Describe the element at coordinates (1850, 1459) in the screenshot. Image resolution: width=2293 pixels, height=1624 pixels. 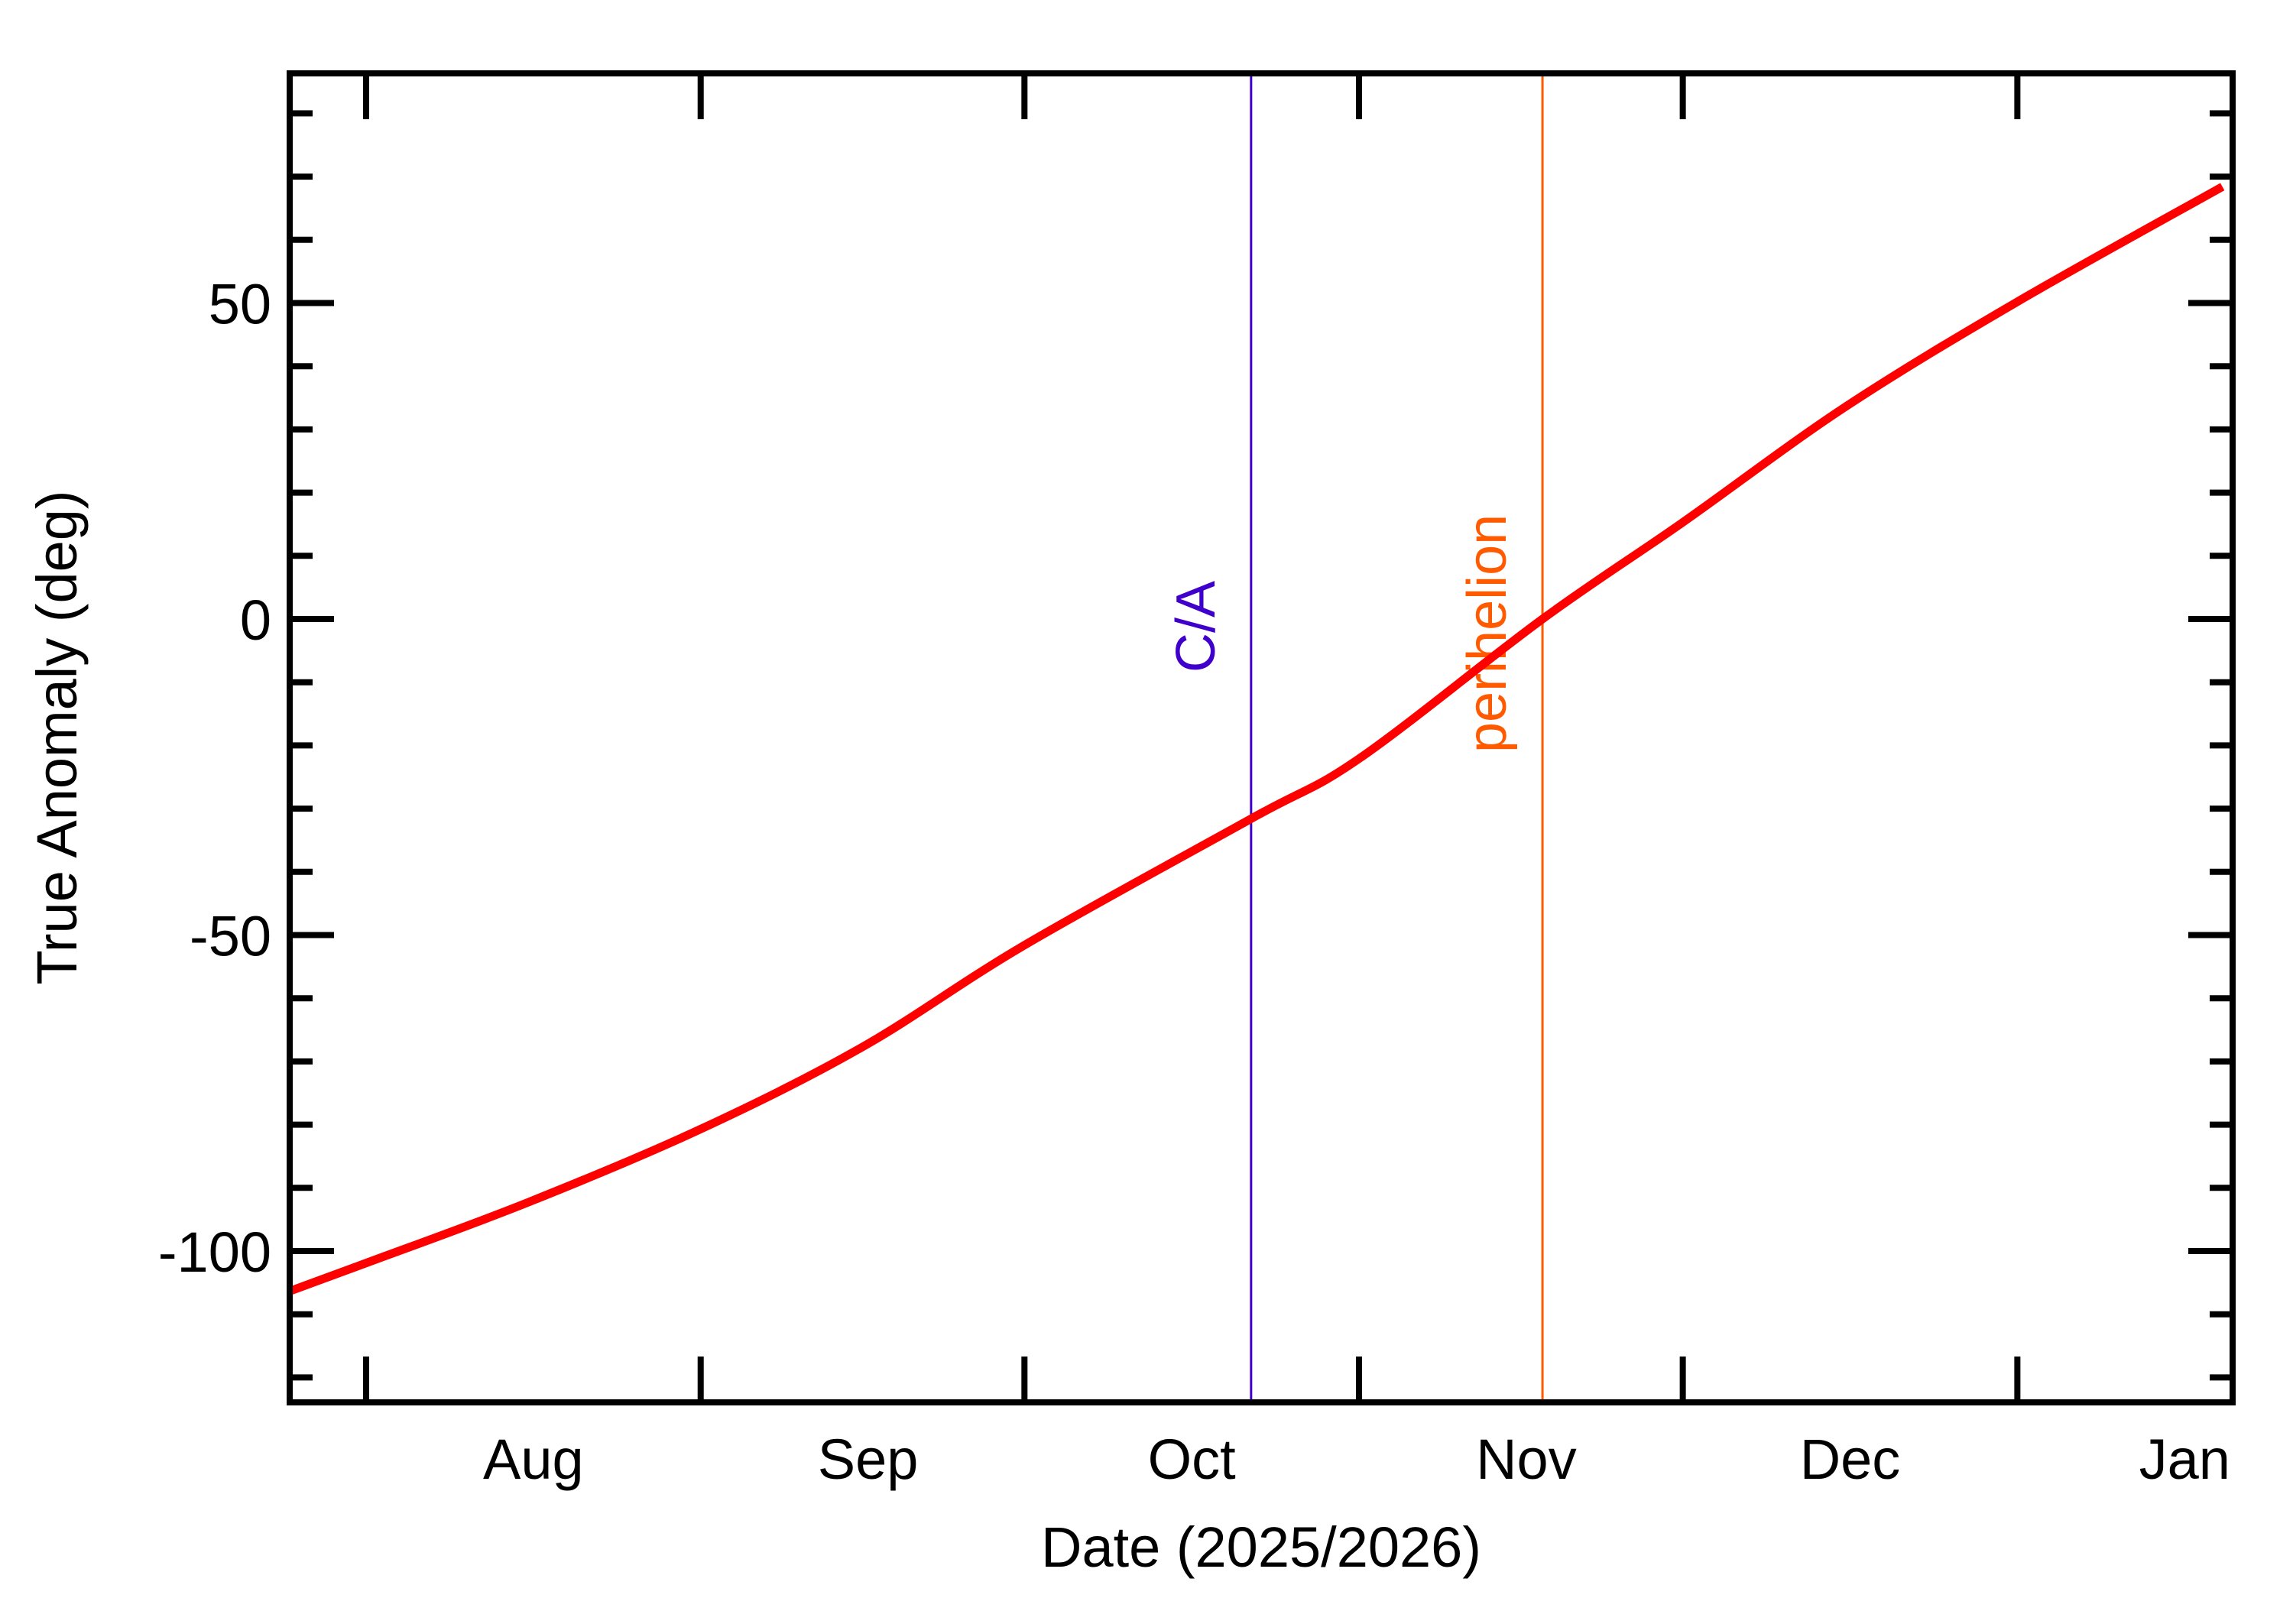
I see `x-tick-label: Dec` at that location.